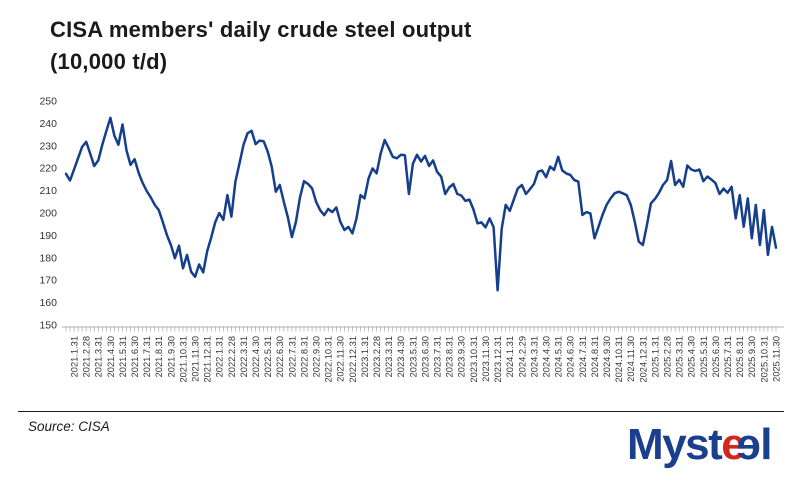 The image size is (803, 486). I want to click on svg-text: 2025.6.30, so click(716, 356).